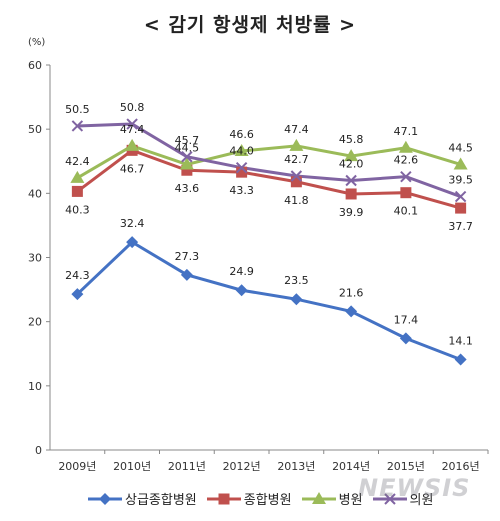  Describe the element at coordinates (35, 386) in the screenshot. I see `y-tick-label: 10` at that location.